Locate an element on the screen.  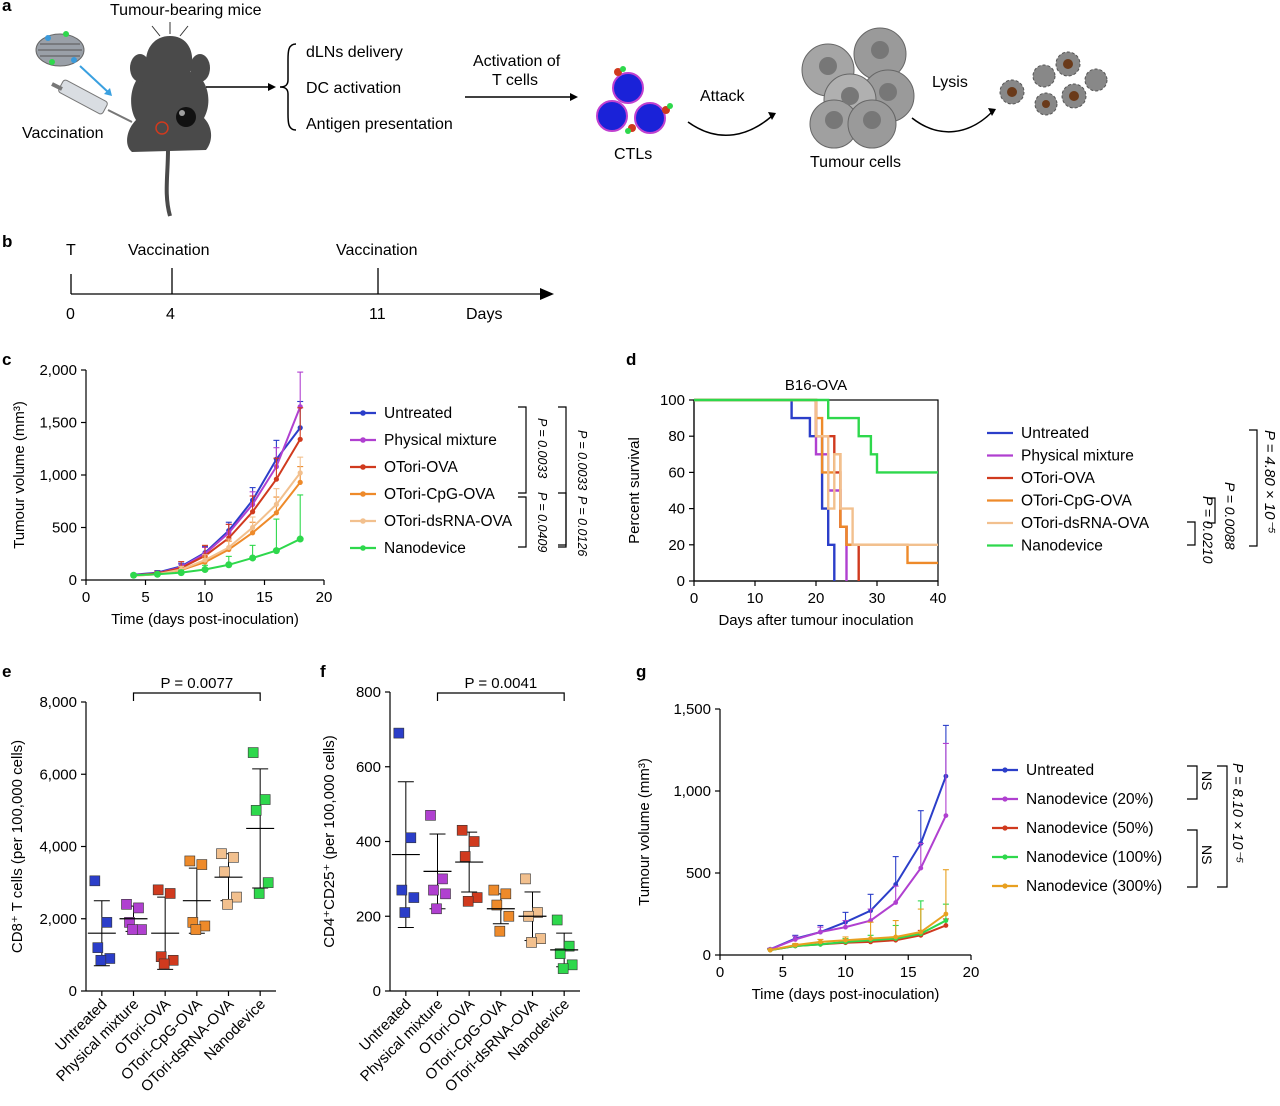
y-tick-label: 40 is located at coordinates (676, 509).